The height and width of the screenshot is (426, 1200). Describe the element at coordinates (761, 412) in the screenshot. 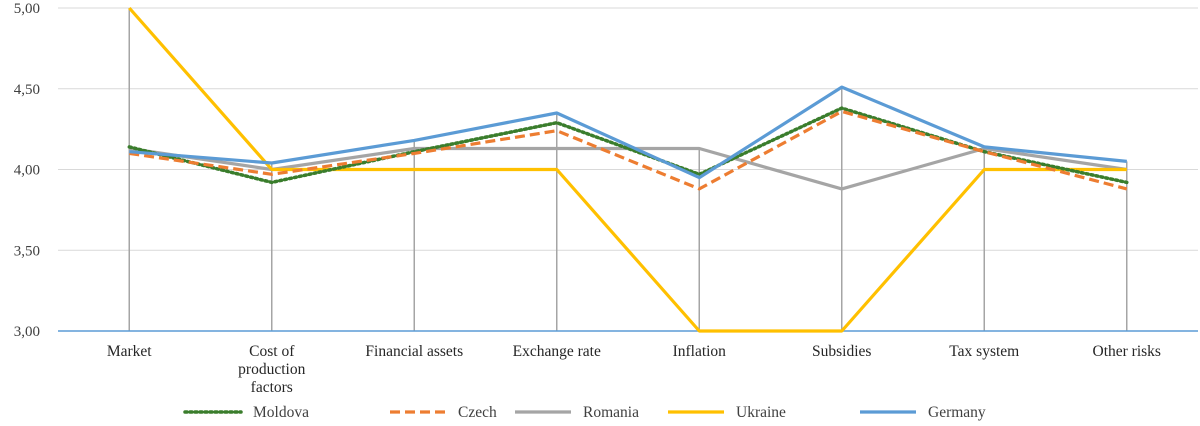

I see `legend-label: Ukraine` at that location.